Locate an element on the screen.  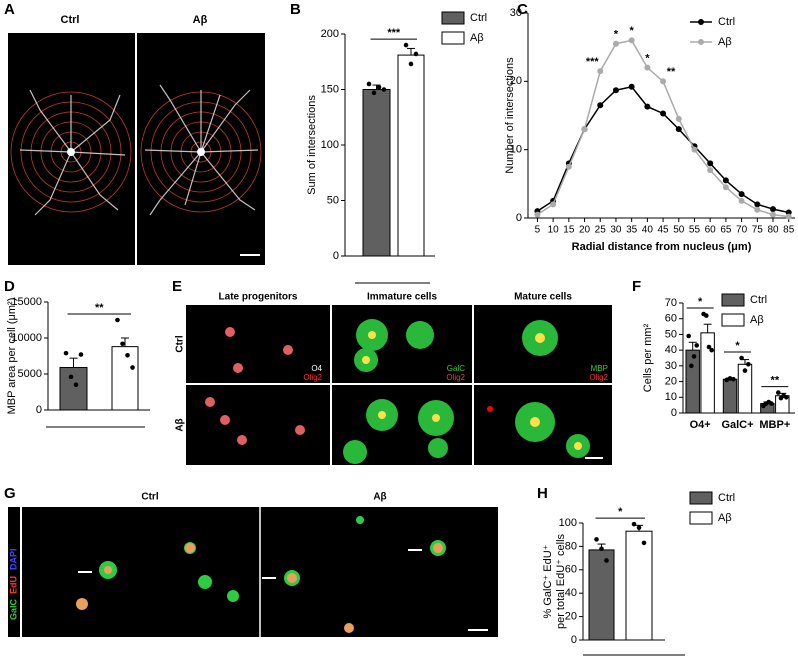
x-tick-label: 70 is located at coordinates (742, 230).